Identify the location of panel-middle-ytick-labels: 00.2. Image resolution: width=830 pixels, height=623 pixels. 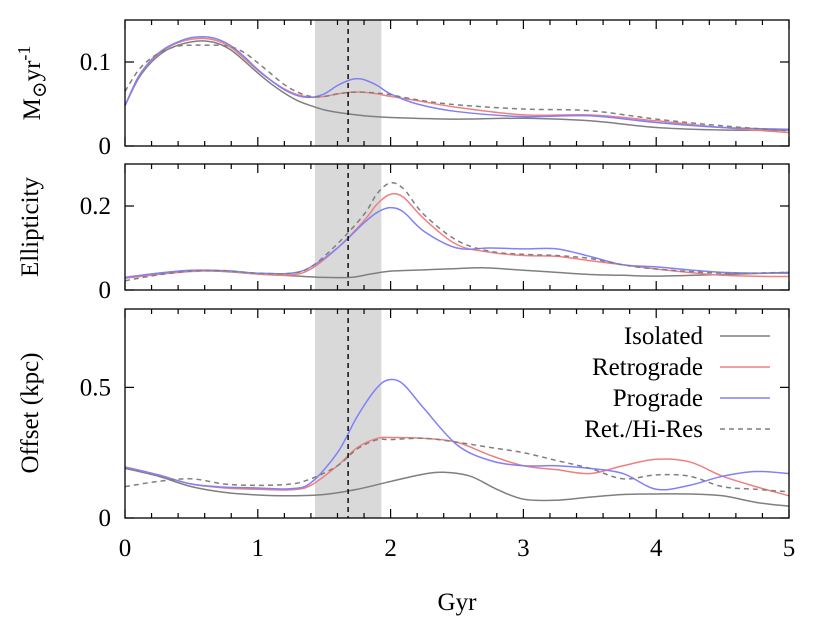
(95, 248).